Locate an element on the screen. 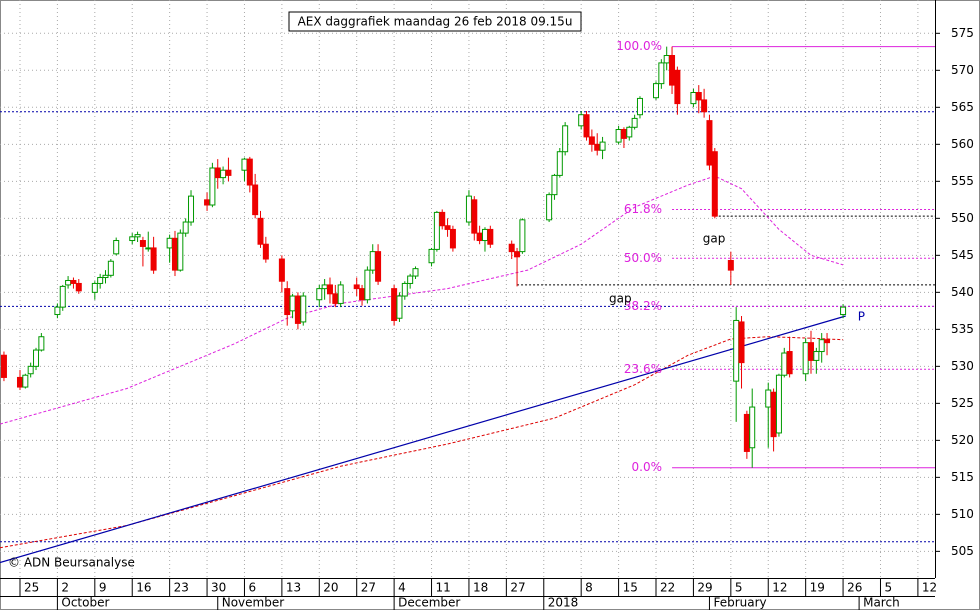 The width and height of the screenshot is (980, 610). y-tick-label: 525 is located at coordinates (962, 403).